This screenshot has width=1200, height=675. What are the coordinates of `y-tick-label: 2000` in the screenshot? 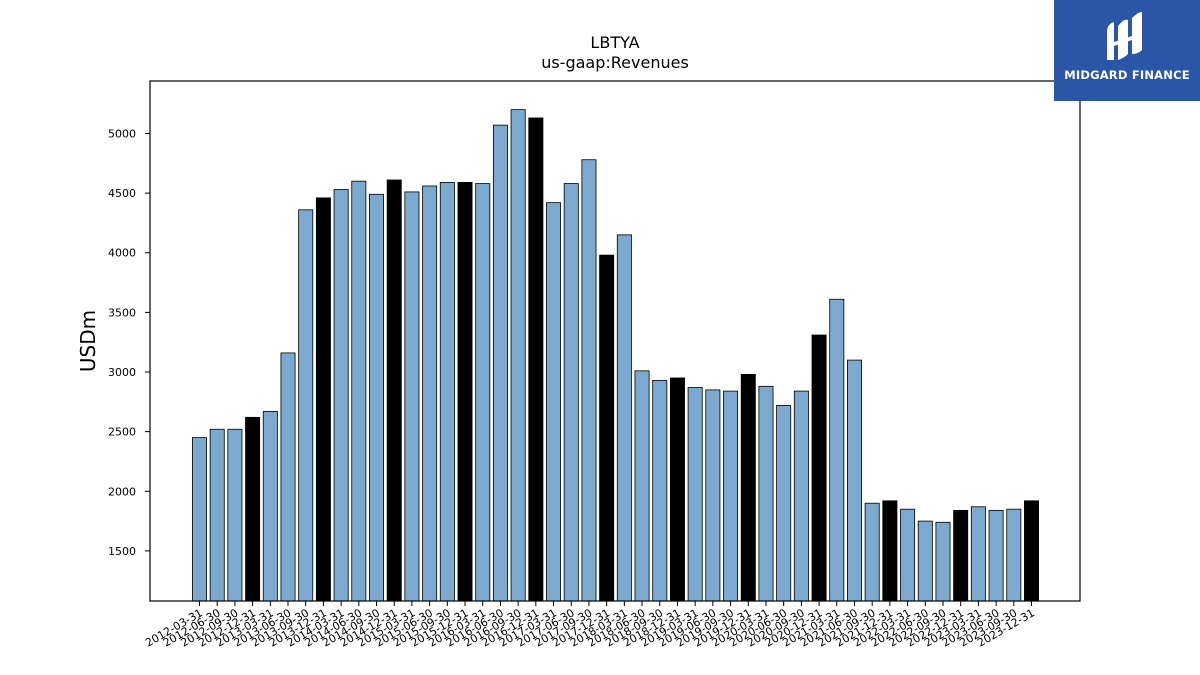 It's located at (122, 491).